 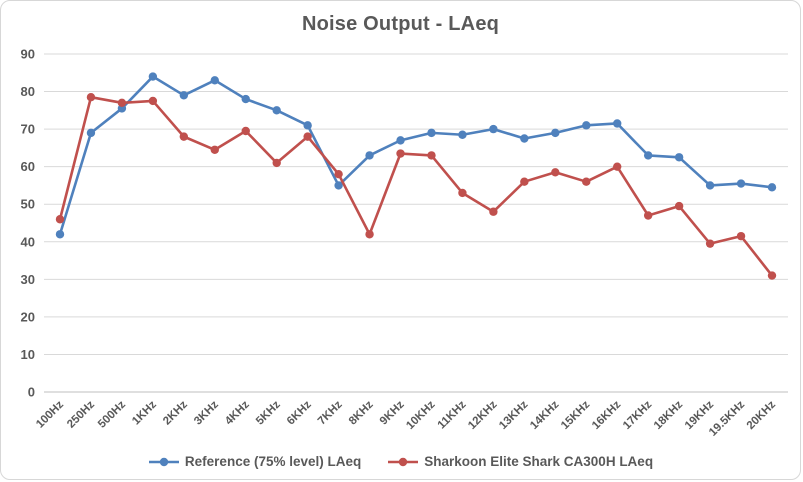 I want to click on x-axis-tick-label: 6KHz, so click(x=299, y=412).